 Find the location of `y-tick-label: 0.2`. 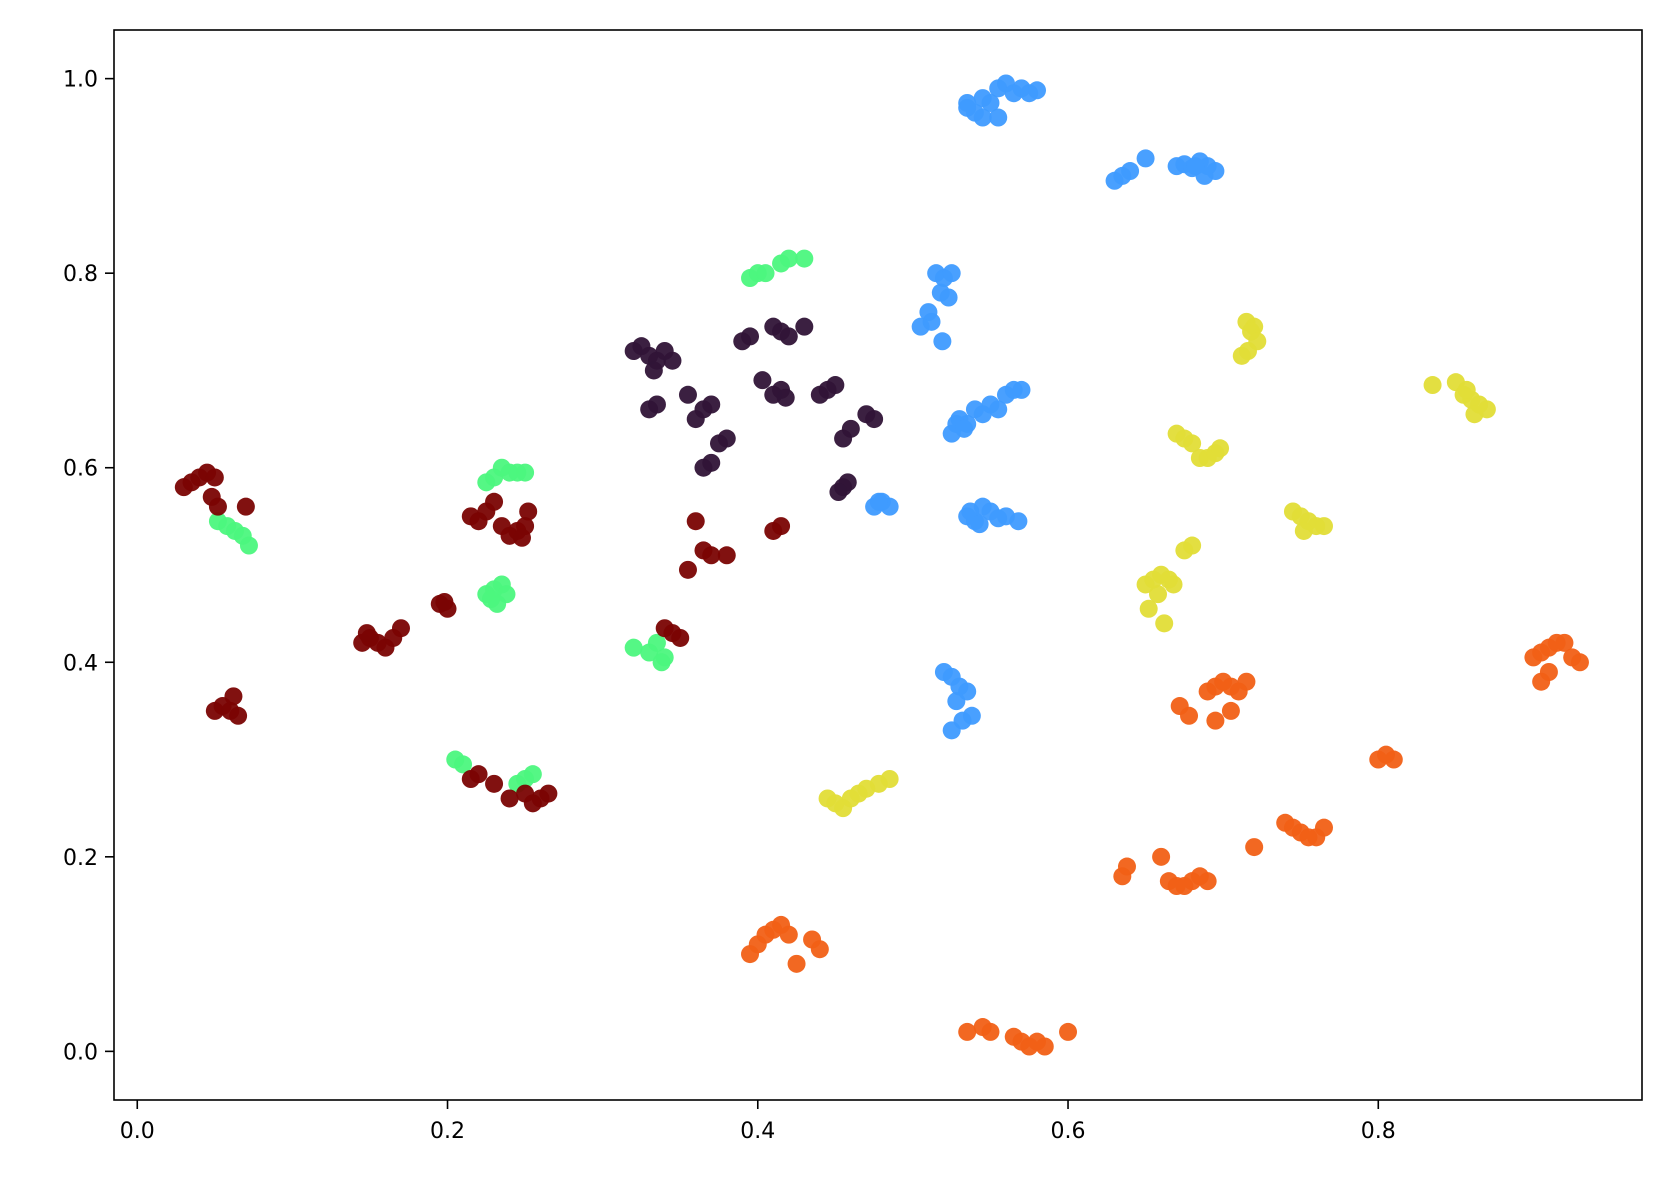

y-tick-label: 0.2 is located at coordinates (80, 858).